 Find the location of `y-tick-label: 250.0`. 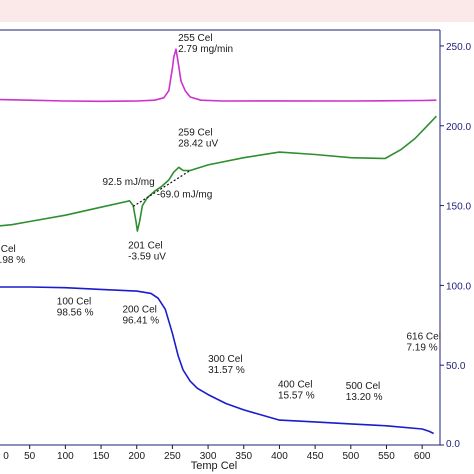

y-tick-label: 250.0 is located at coordinates (458, 47).